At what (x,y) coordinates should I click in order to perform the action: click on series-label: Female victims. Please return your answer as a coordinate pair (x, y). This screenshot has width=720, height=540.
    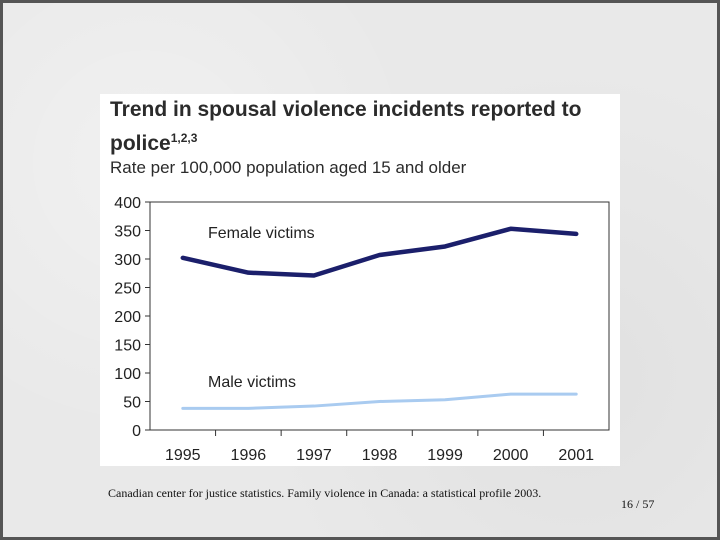
    Looking at the image, I should click on (261, 233).